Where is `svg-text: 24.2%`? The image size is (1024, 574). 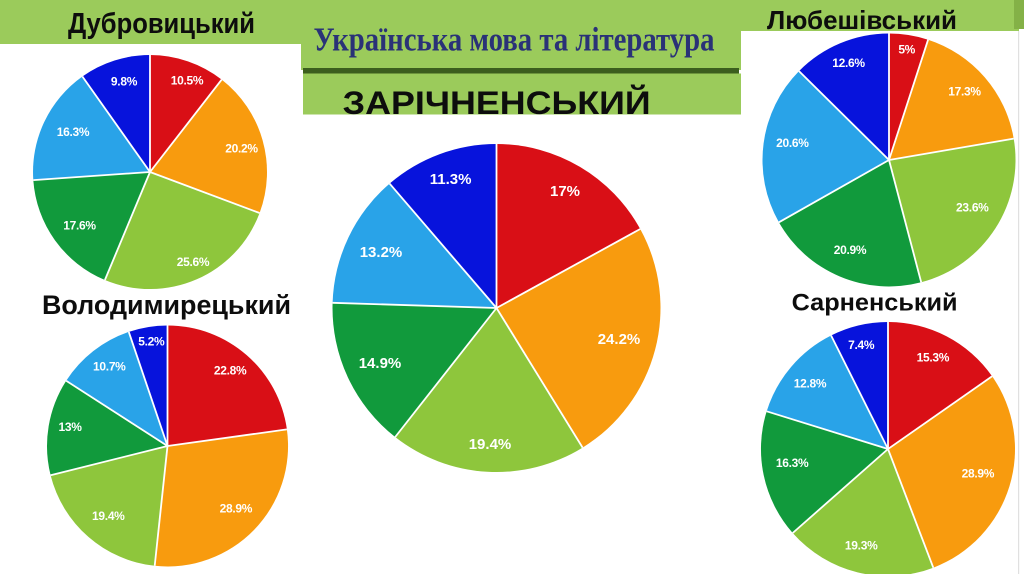 svg-text: 24.2% is located at coordinates (619, 339).